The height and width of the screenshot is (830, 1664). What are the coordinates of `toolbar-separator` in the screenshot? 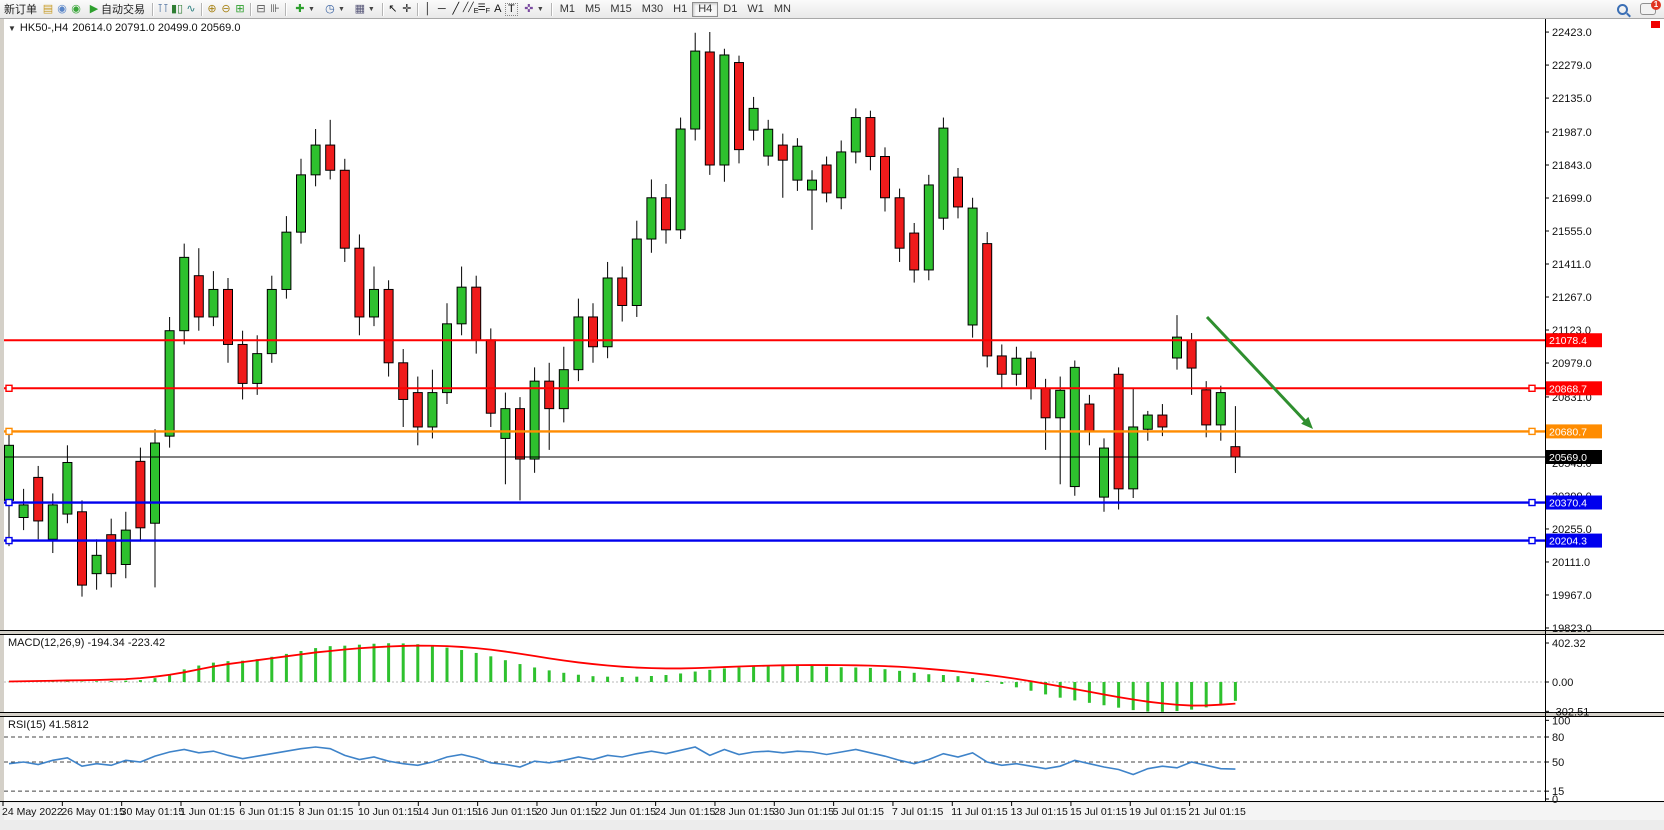 It's located at (250, 9).